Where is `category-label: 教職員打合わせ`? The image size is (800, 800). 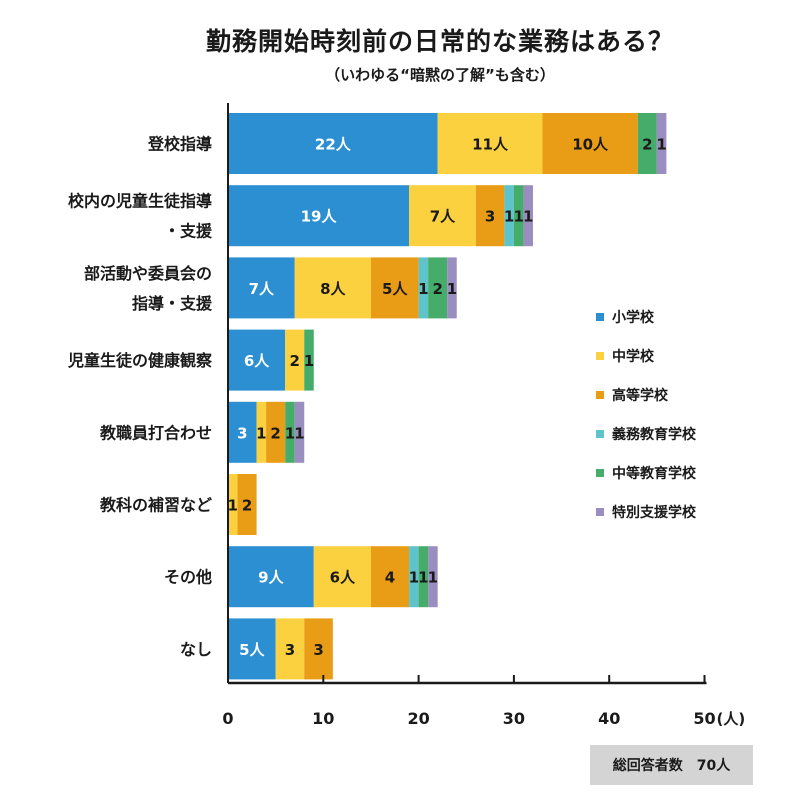
category-label: 教職員打合わせ is located at coordinates (156, 432).